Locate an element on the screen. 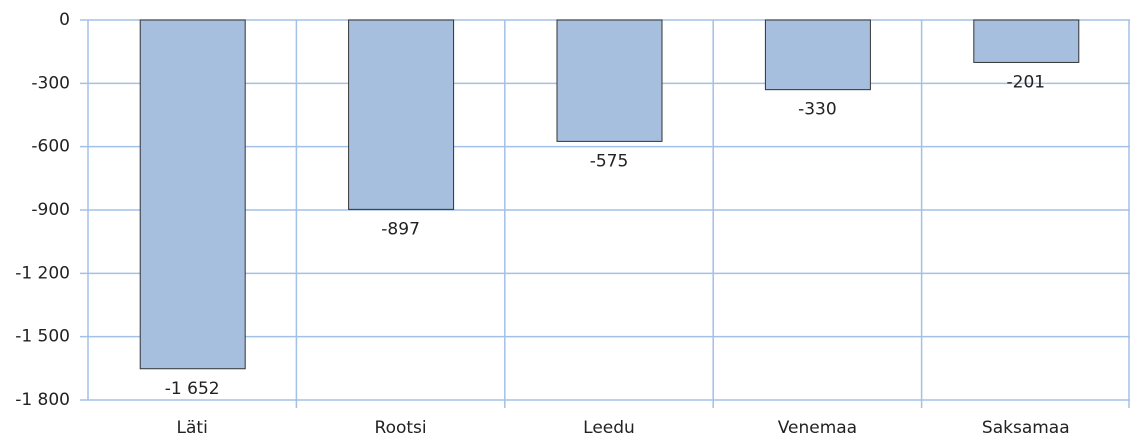 The width and height of the screenshot is (1130, 439). data-label: -575 is located at coordinates (609, 161).